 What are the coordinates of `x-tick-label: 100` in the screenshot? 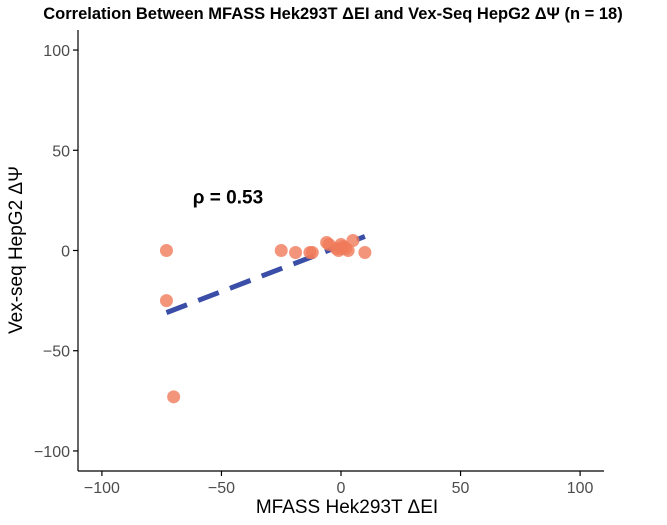 It's located at (580, 488).